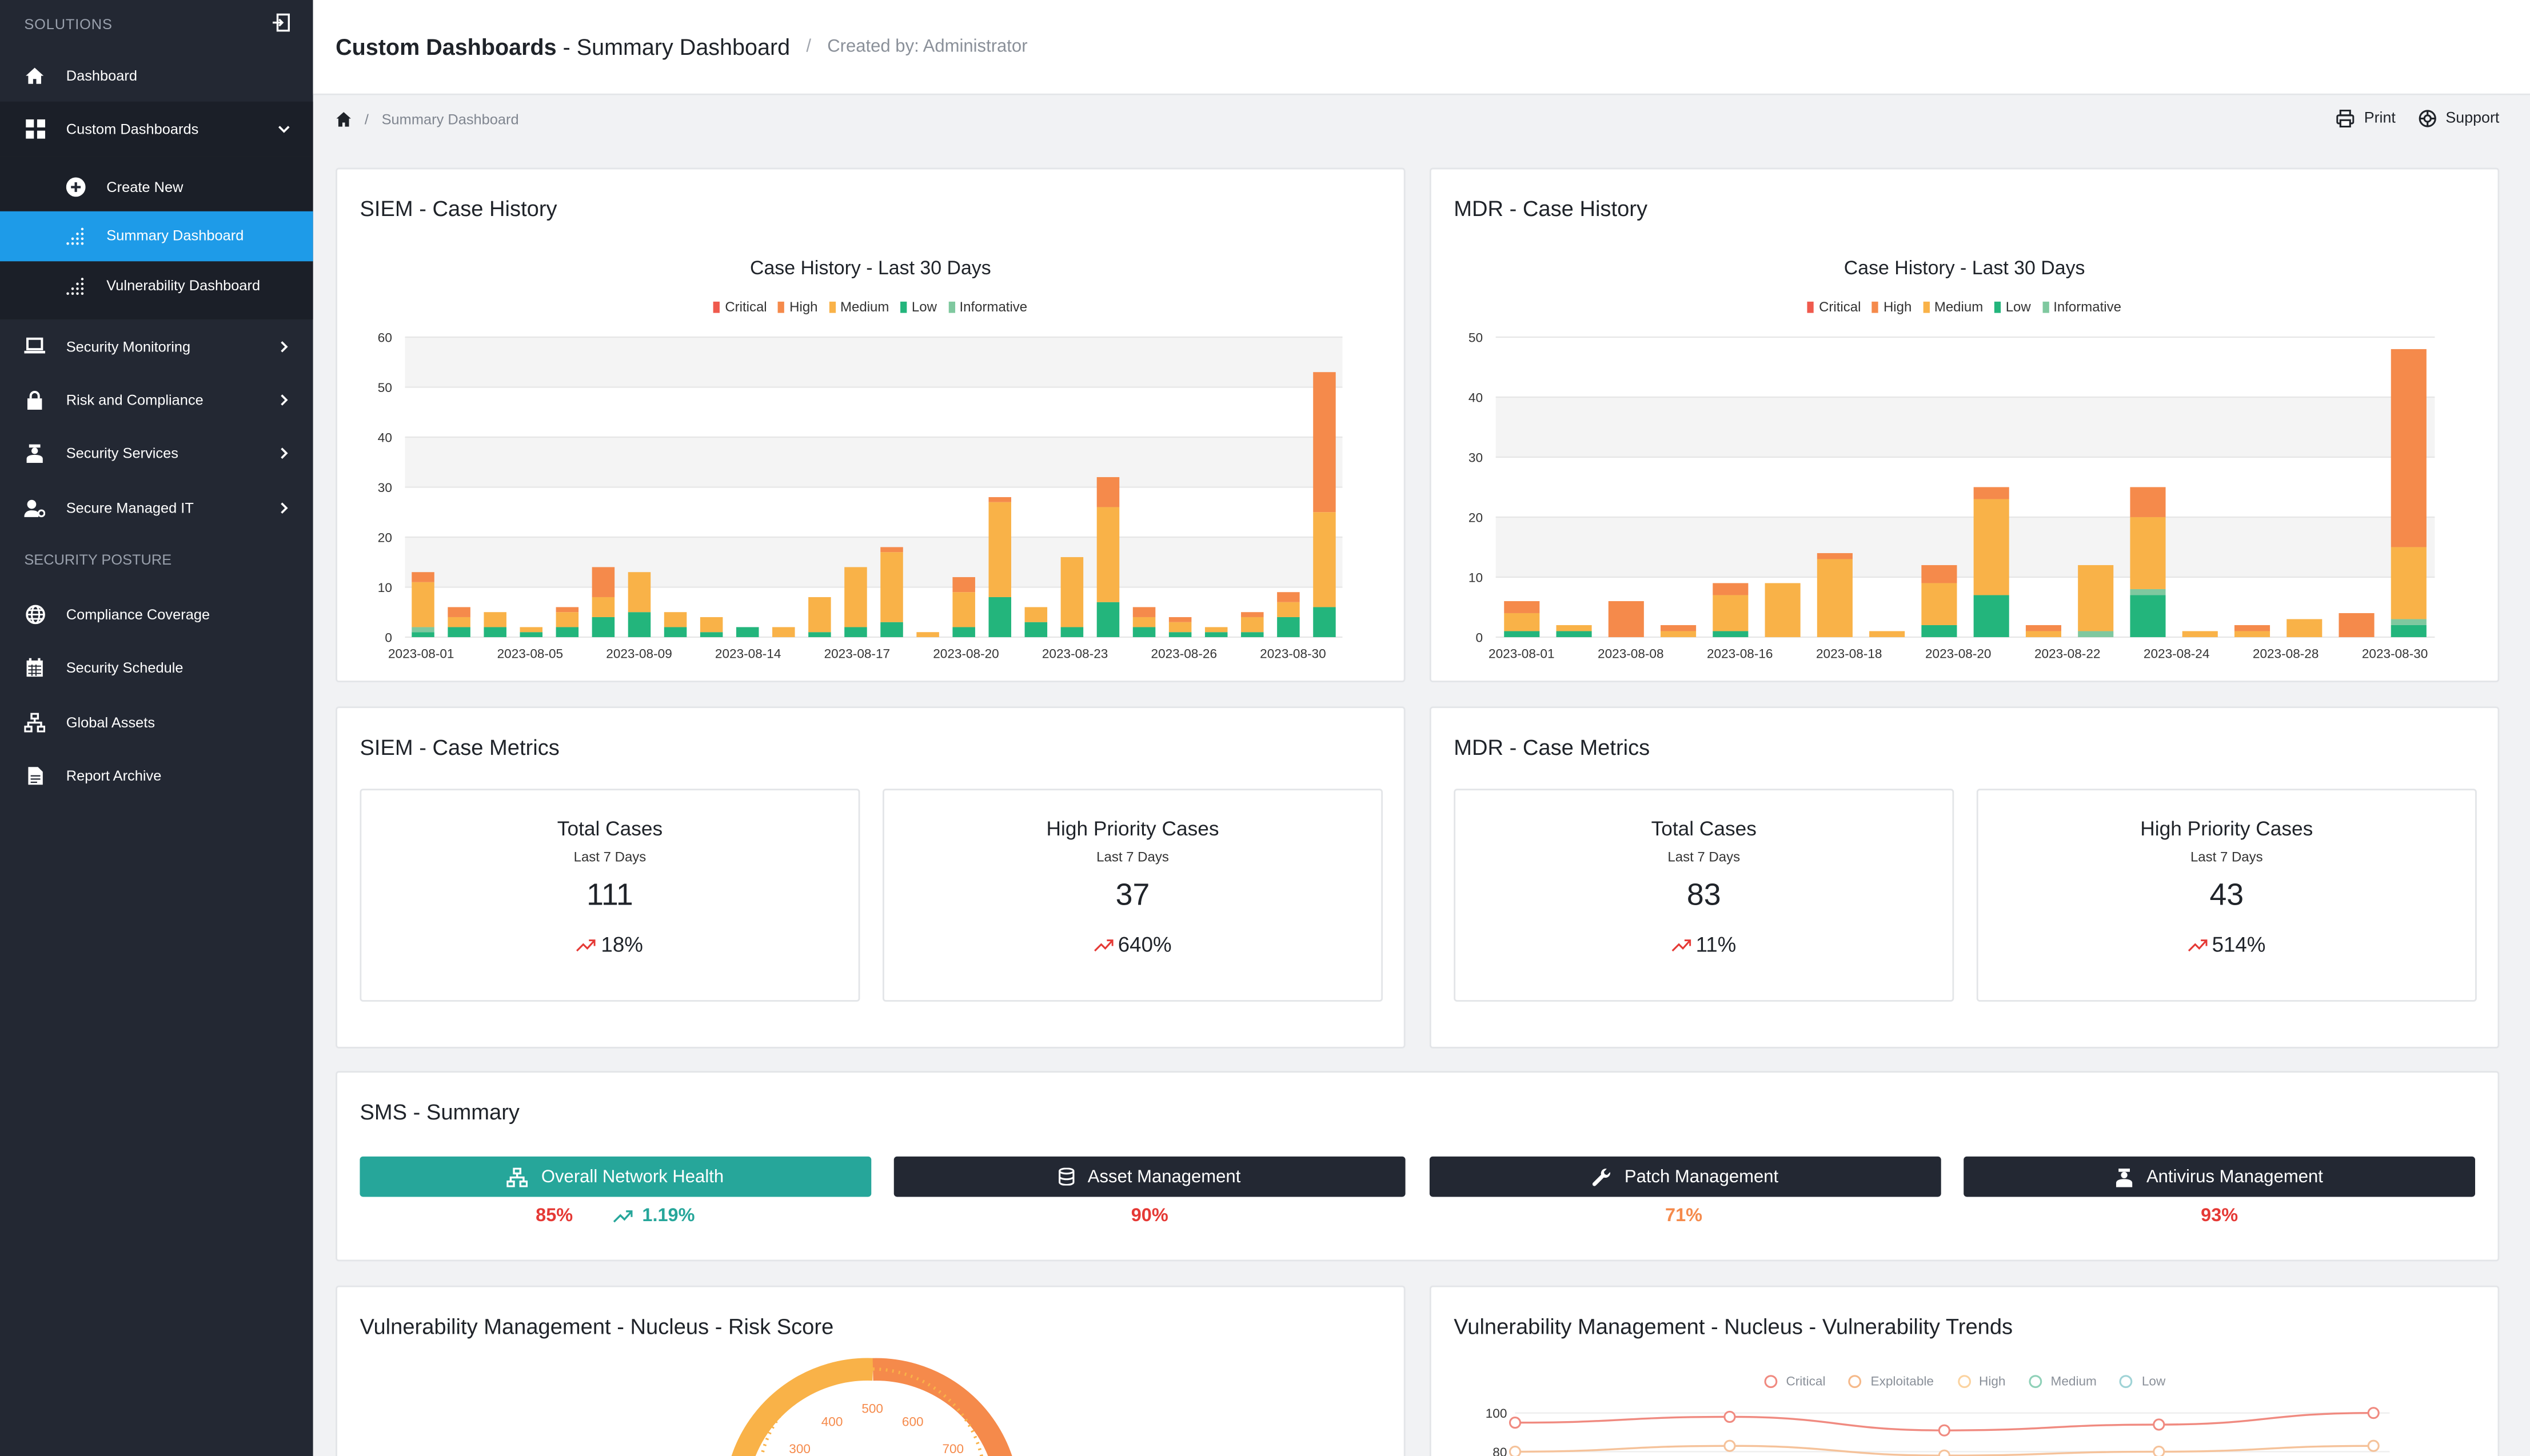 The image size is (2530, 1456). Describe the element at coordinates (2366, 118) in the screenshot. I see `print-button: Print` at that location.